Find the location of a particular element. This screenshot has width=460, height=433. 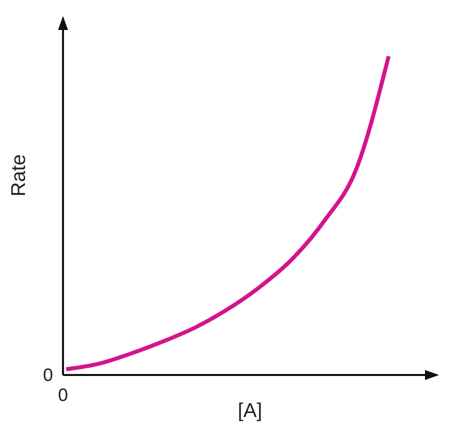

y-axis-title: Rate is located at coordinates (19, 175).